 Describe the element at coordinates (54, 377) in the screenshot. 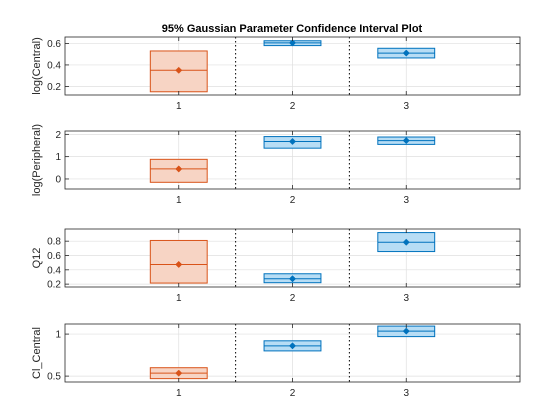

I see `y-tick-label: 0.5` at that location.